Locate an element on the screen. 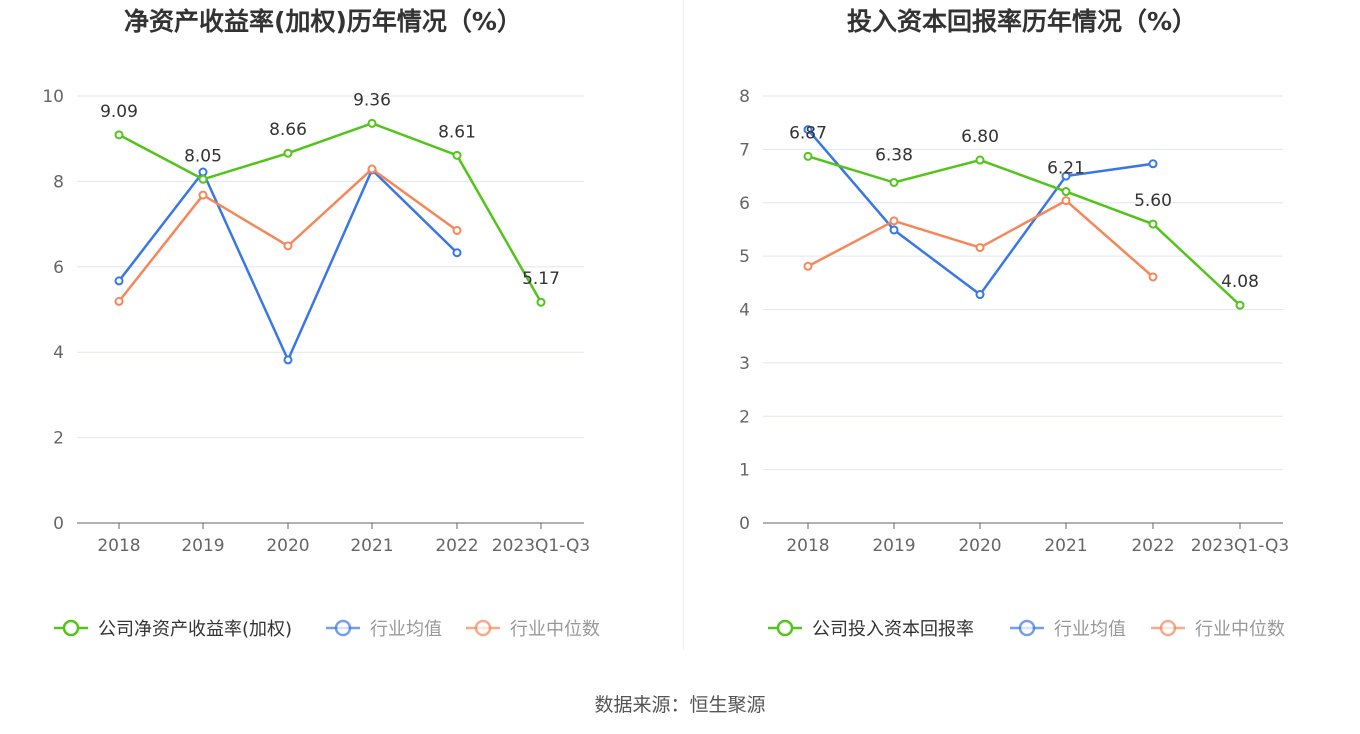  chart-title: 投入资本回报率历年情况（%） is located at coordinates (1022, 21).